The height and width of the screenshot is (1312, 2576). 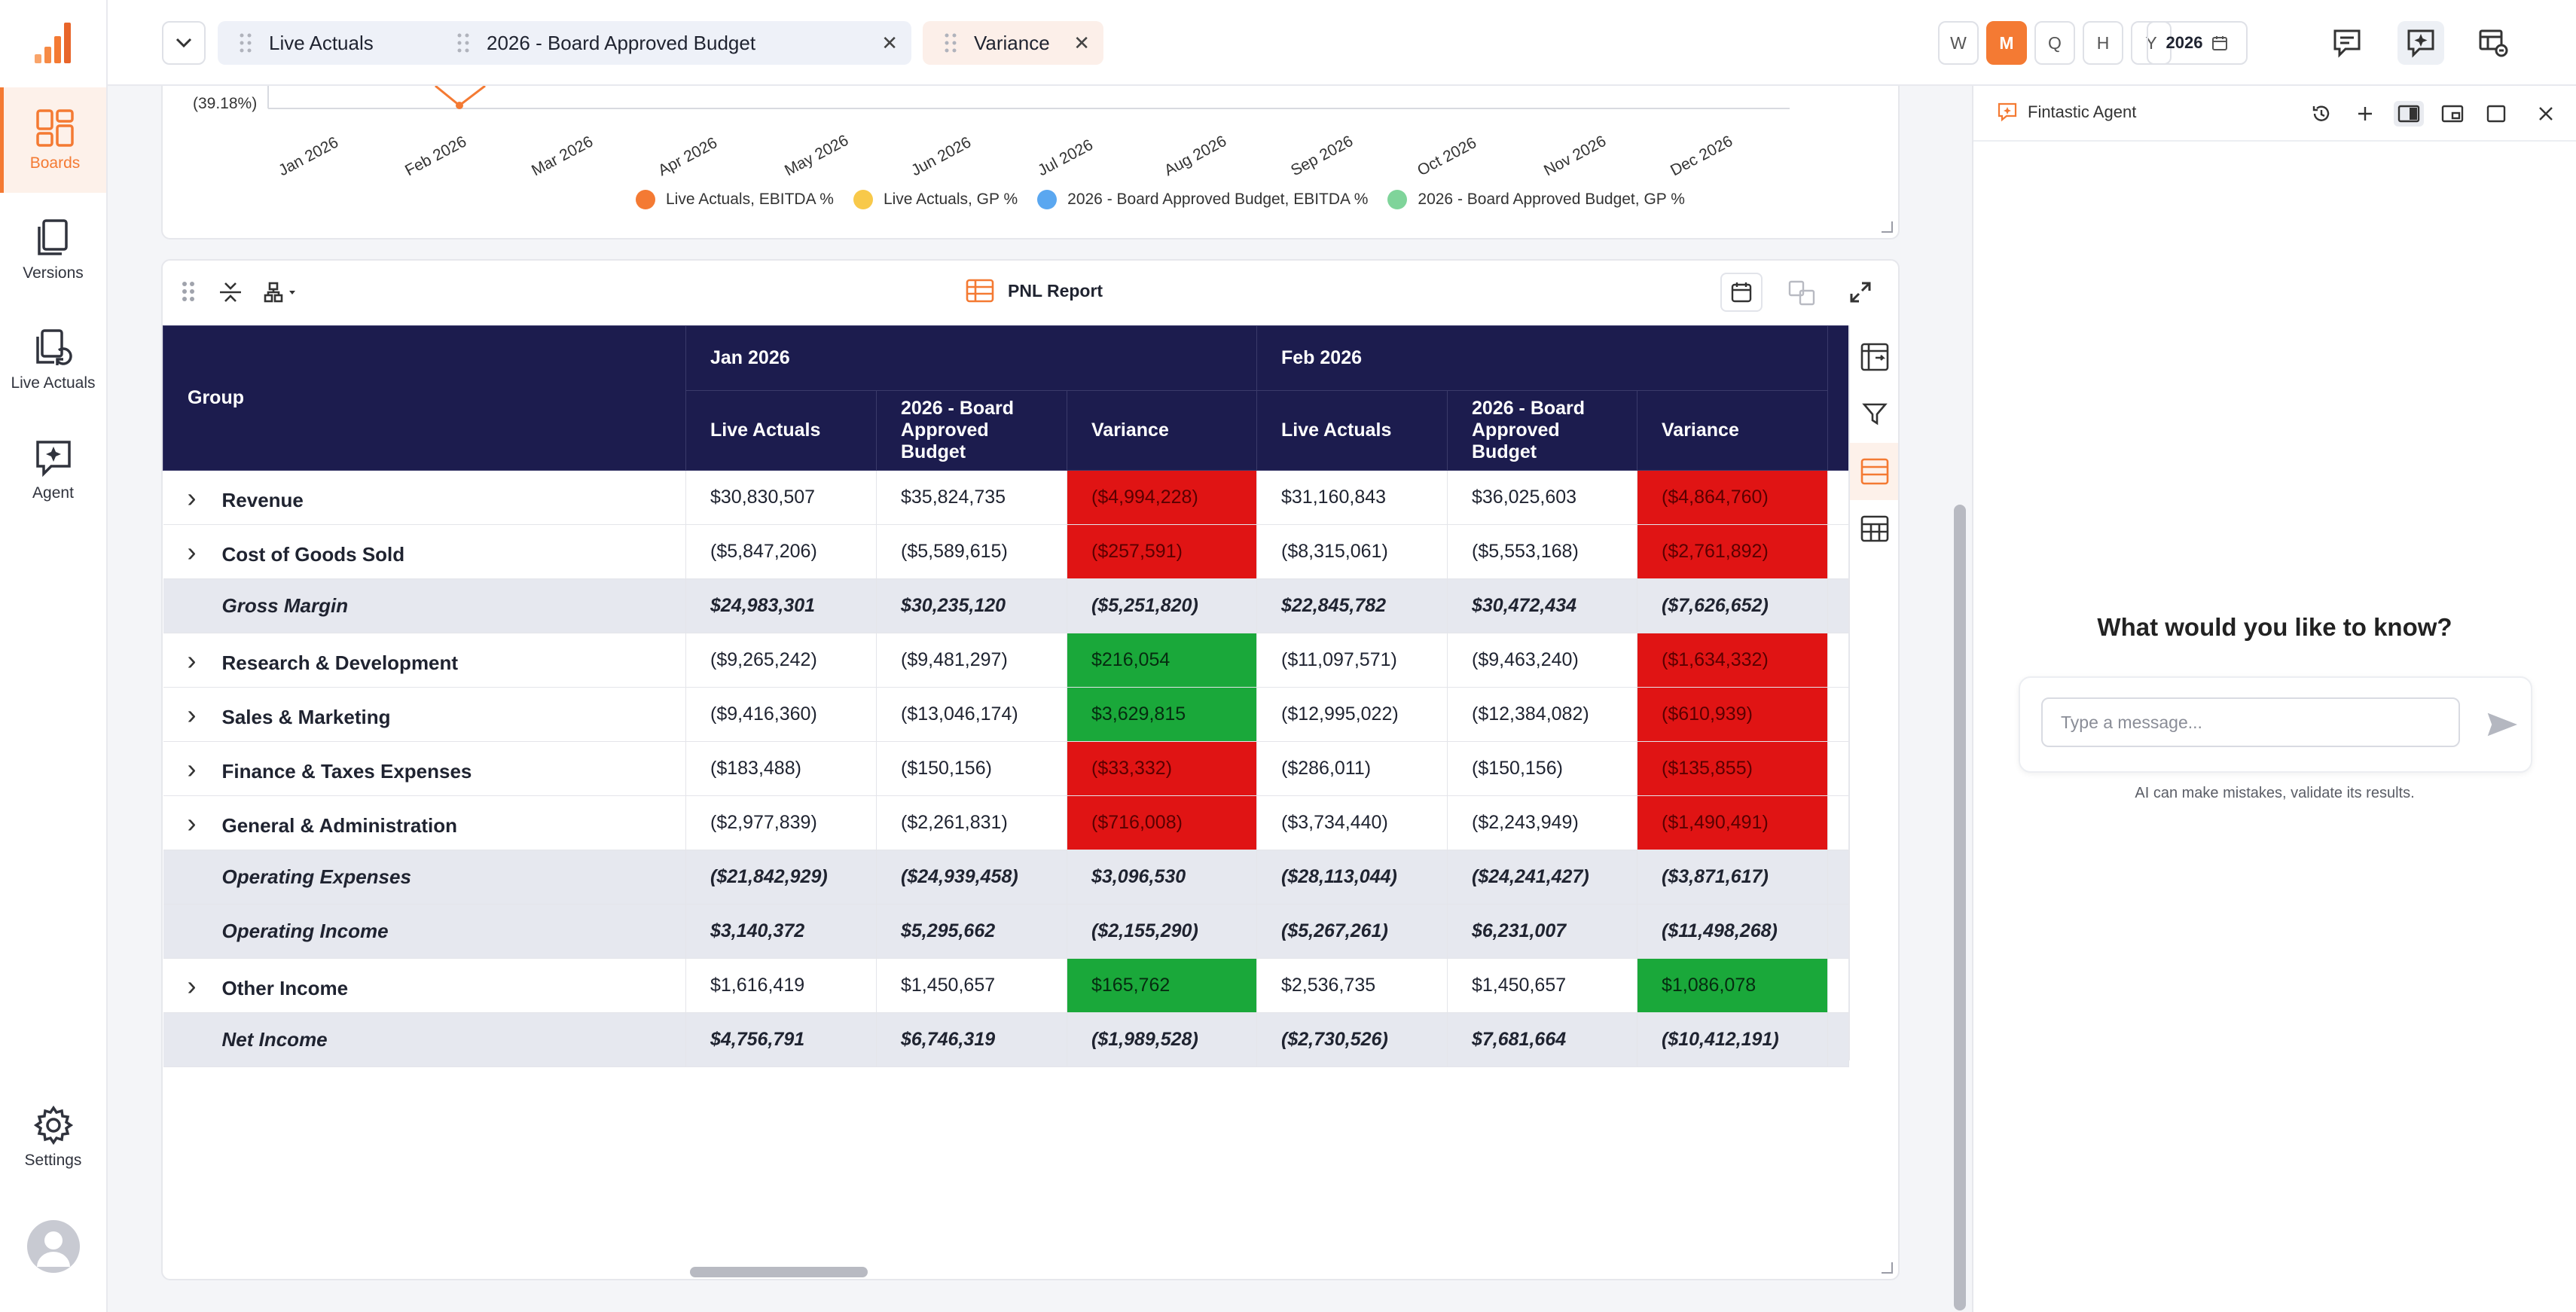 I want to click on variance-cell: $3,629,815, so click(x=1162, y=714).